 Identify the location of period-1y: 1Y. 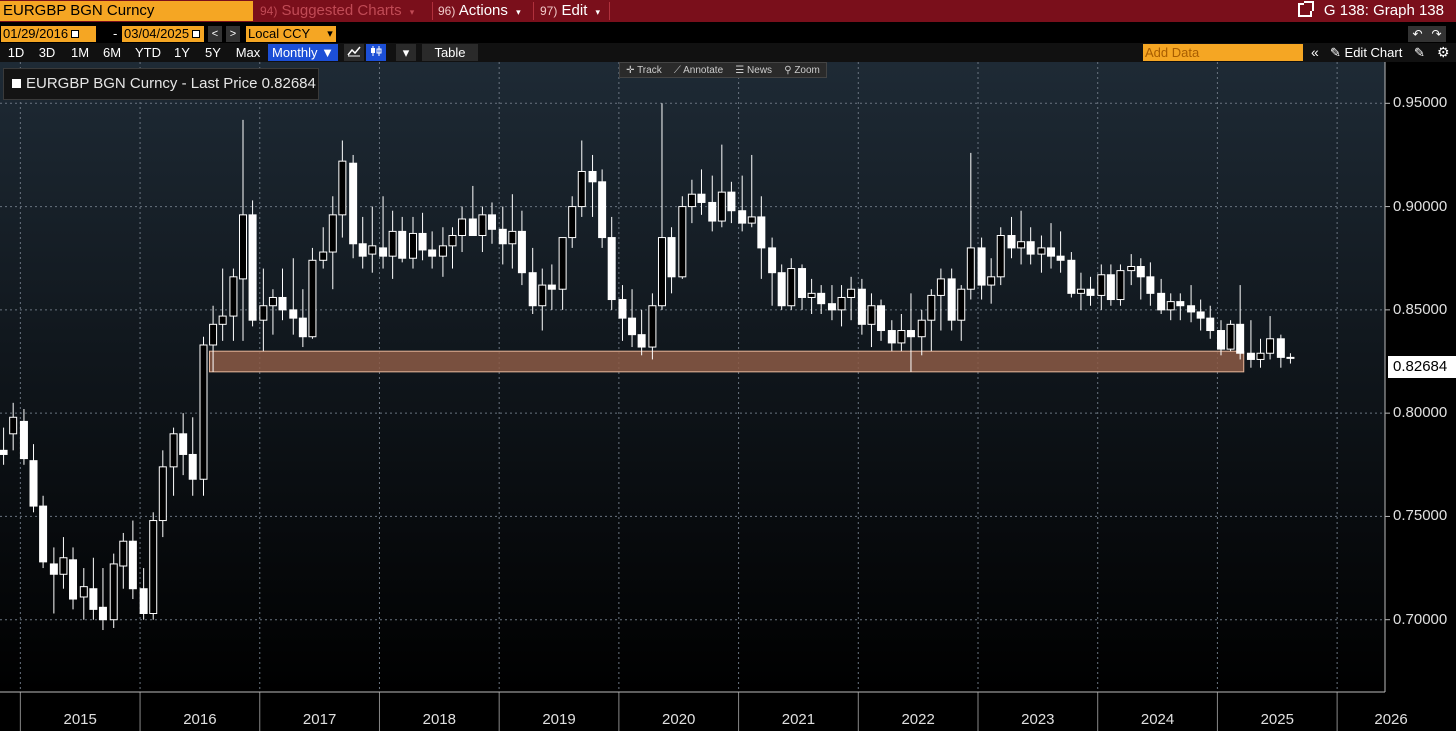
(182, 52).